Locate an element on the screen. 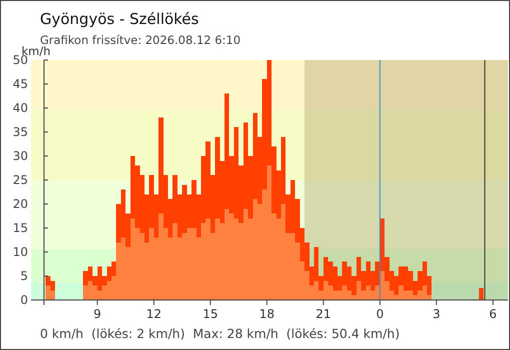  y-tick-label: 0 is located at coordinates (24, 300).